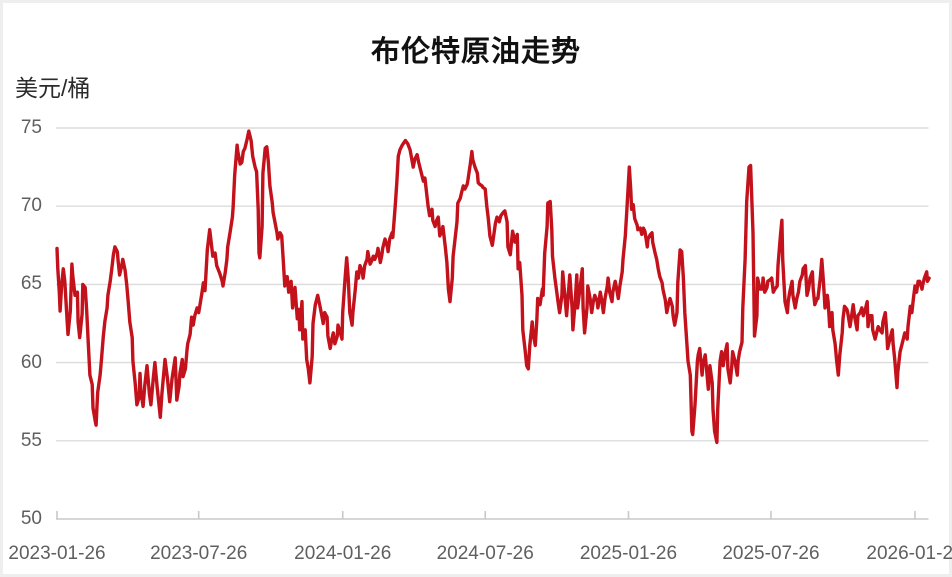 The image size is (952, 577). Describe the element at coordinates (771, 553) in the screenshot. I see `x-tick-label-2025-07-26: 2025-07-26` at that location.